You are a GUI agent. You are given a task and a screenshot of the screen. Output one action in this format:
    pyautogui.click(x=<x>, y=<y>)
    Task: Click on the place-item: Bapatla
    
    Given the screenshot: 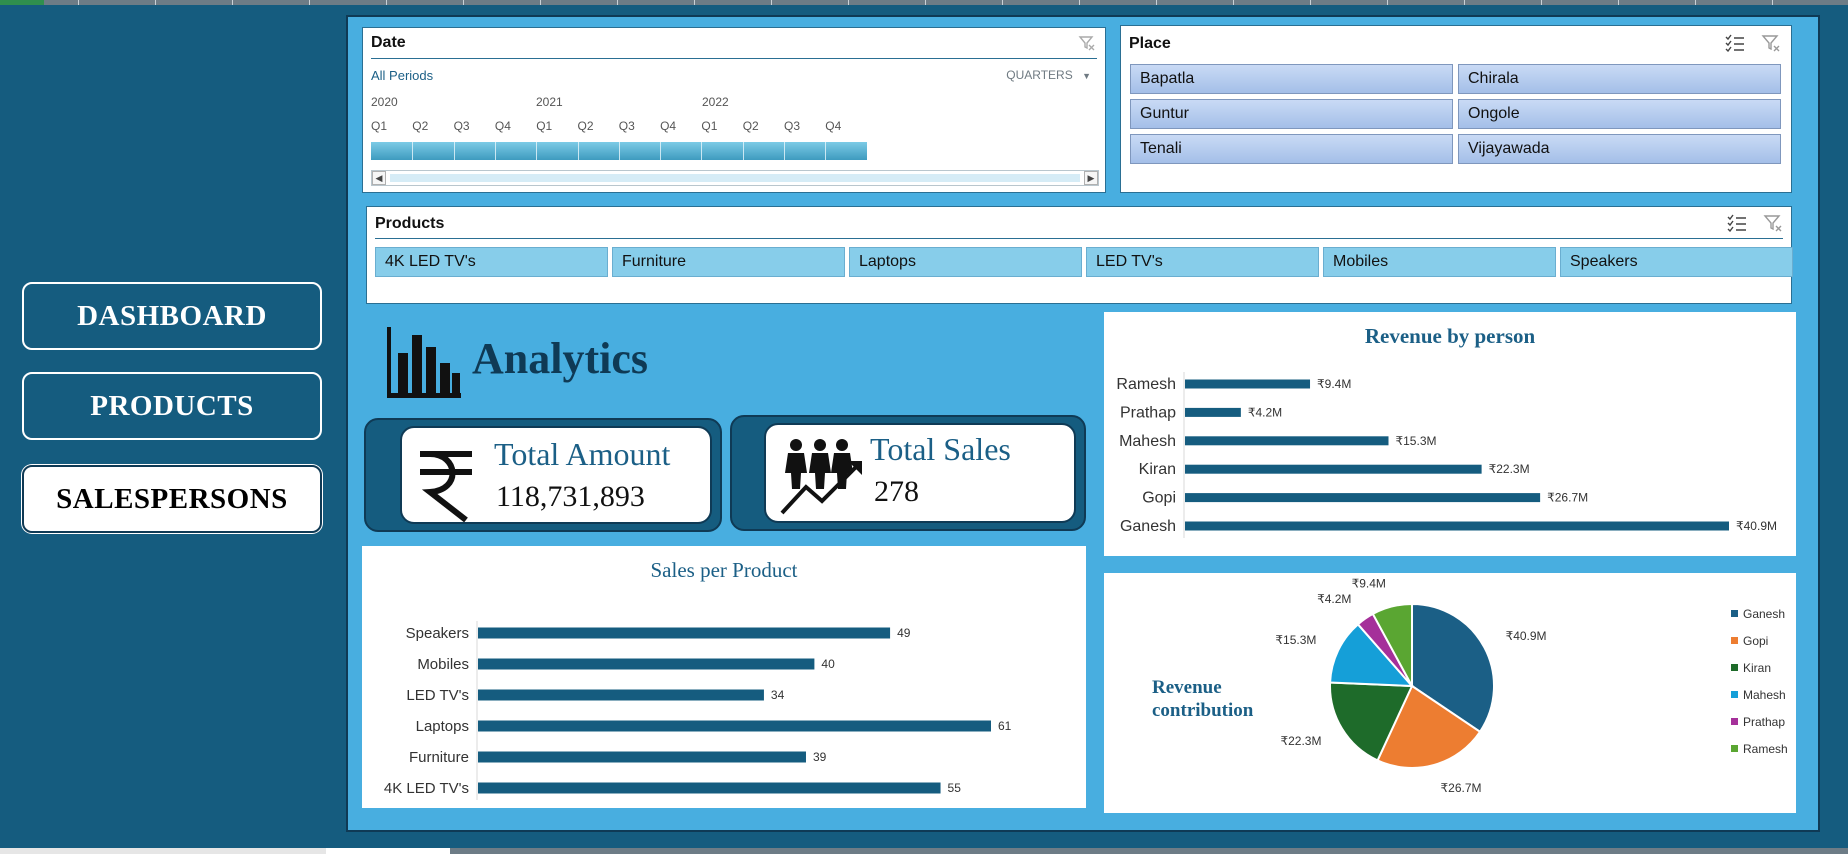 What is the action you would take?
    pyautogui.click(x=1291, y=79)
    